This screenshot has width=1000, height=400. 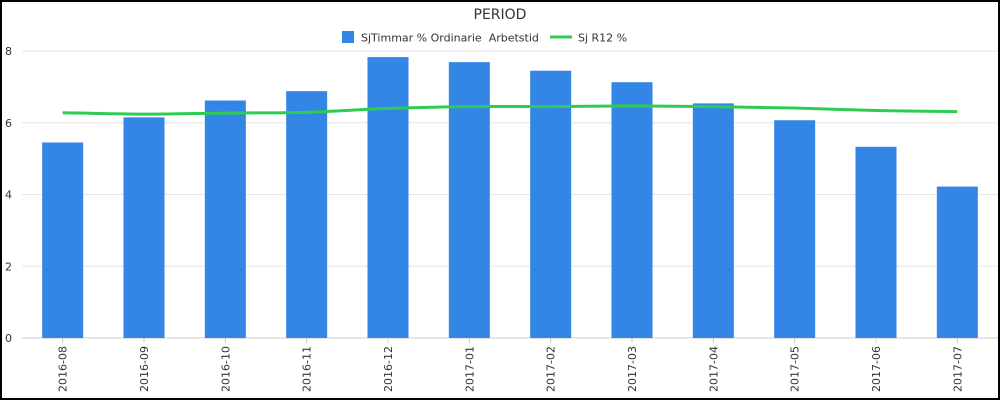 What do you see at coordinates (8, 266) in the screenshot?
I see `y-tick-label: 2` at bounding box center [8, 266].